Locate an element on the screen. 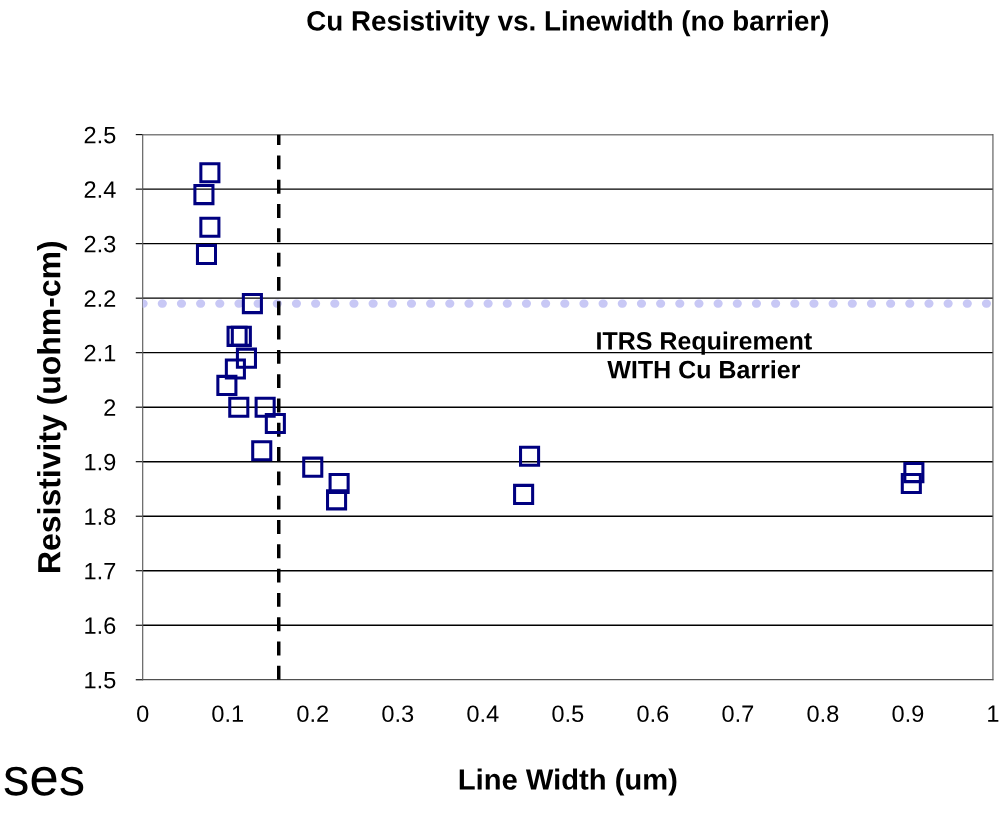 This screenshot has height=831, width=1005. x-tick-label: 0.9 is located at coordinates (908, 714).